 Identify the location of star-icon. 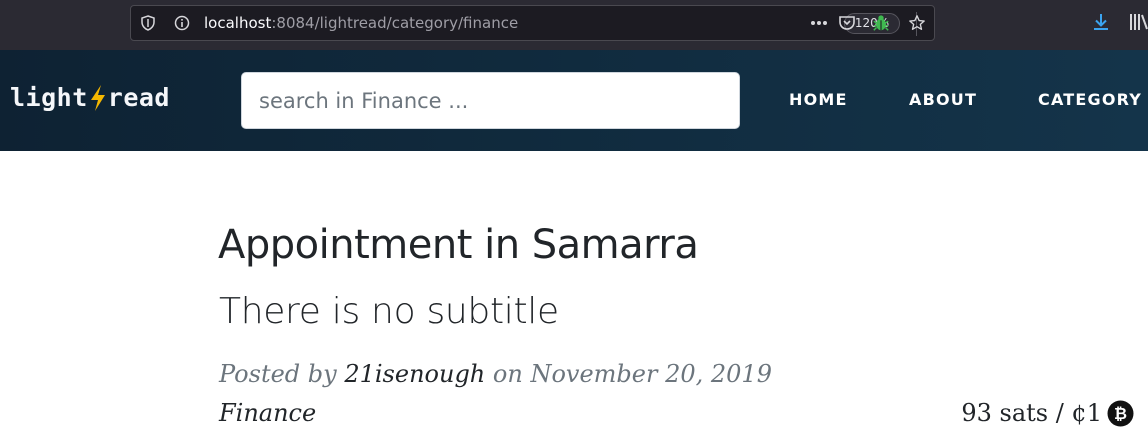
(917, 23).